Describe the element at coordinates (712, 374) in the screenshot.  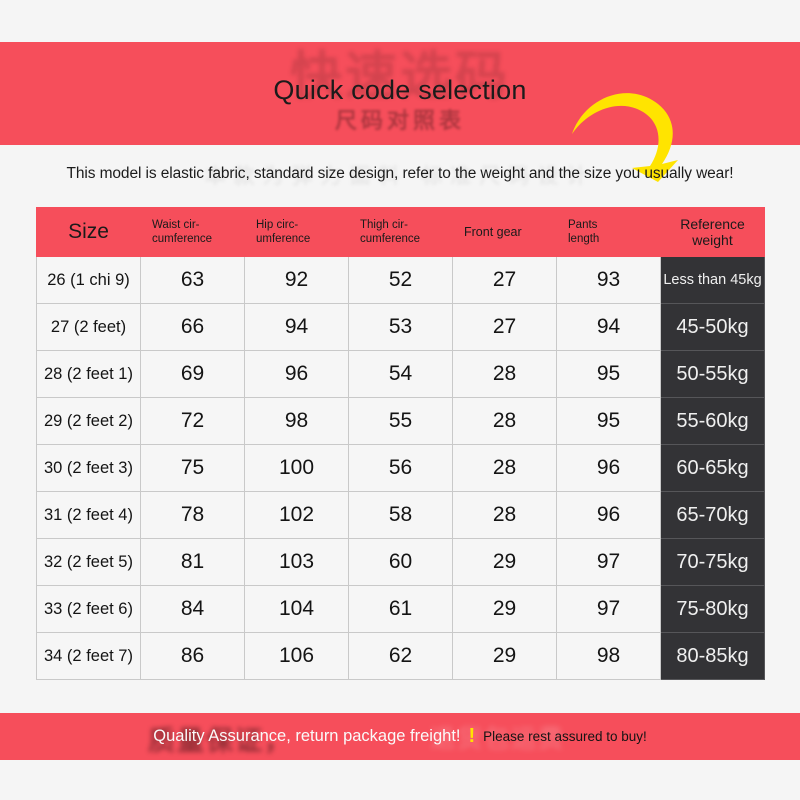
I see `cell-reference_weight: 50-55kg` at that location.